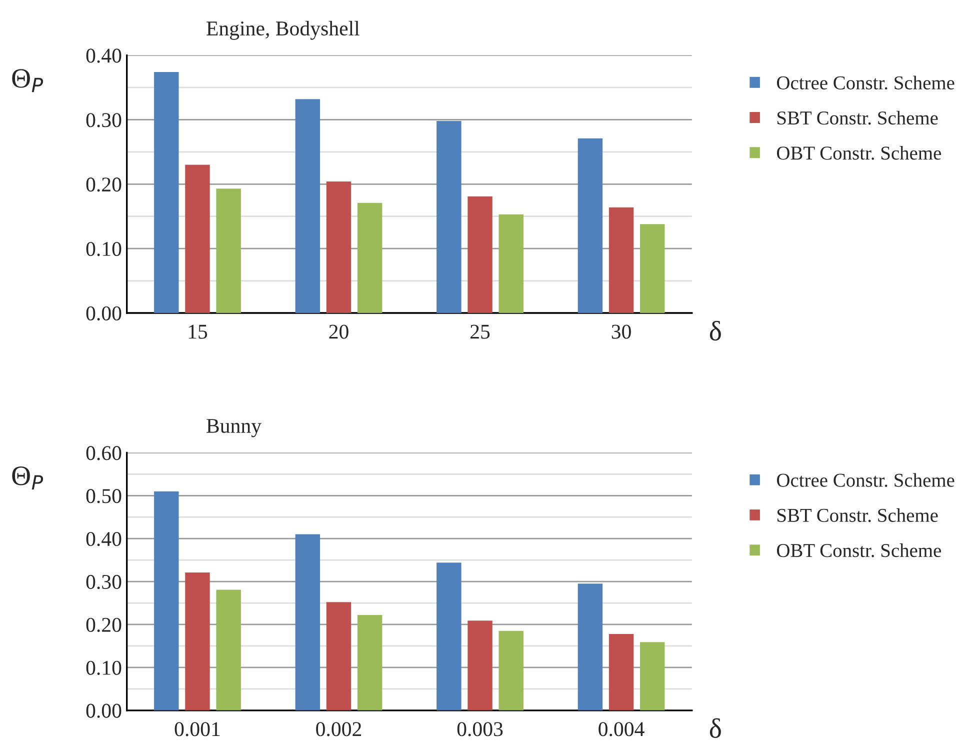  I want to click on x-tick-label: 30, so click(621, 331).